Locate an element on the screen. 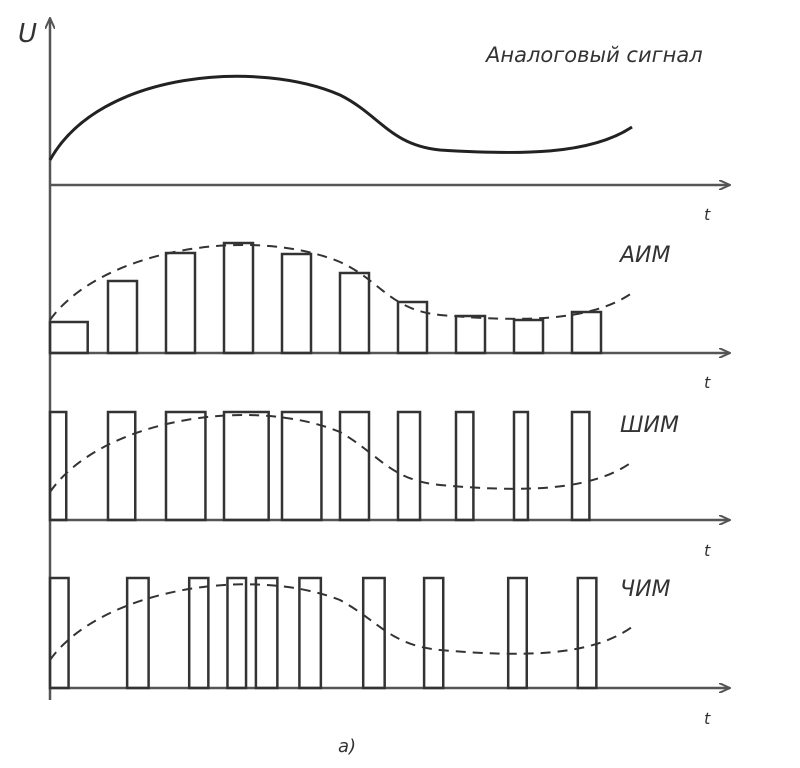  y-axis-label: U is located at coordinates (27, 34).